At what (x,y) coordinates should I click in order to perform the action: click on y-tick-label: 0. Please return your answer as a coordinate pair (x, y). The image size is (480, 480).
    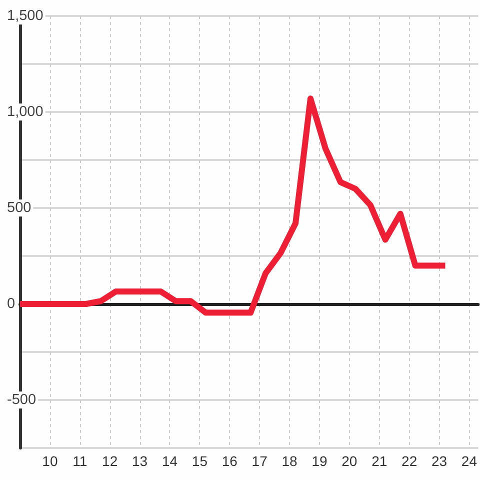
    Looking at the image, I should click on (11, 304).